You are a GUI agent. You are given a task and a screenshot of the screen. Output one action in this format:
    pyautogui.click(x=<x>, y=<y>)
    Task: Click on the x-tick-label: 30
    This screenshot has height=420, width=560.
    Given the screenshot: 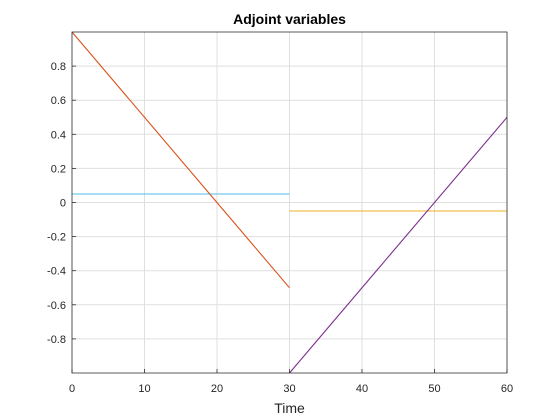 What is the action you would take?
    pyautogui.click(x=289, y=389)
    